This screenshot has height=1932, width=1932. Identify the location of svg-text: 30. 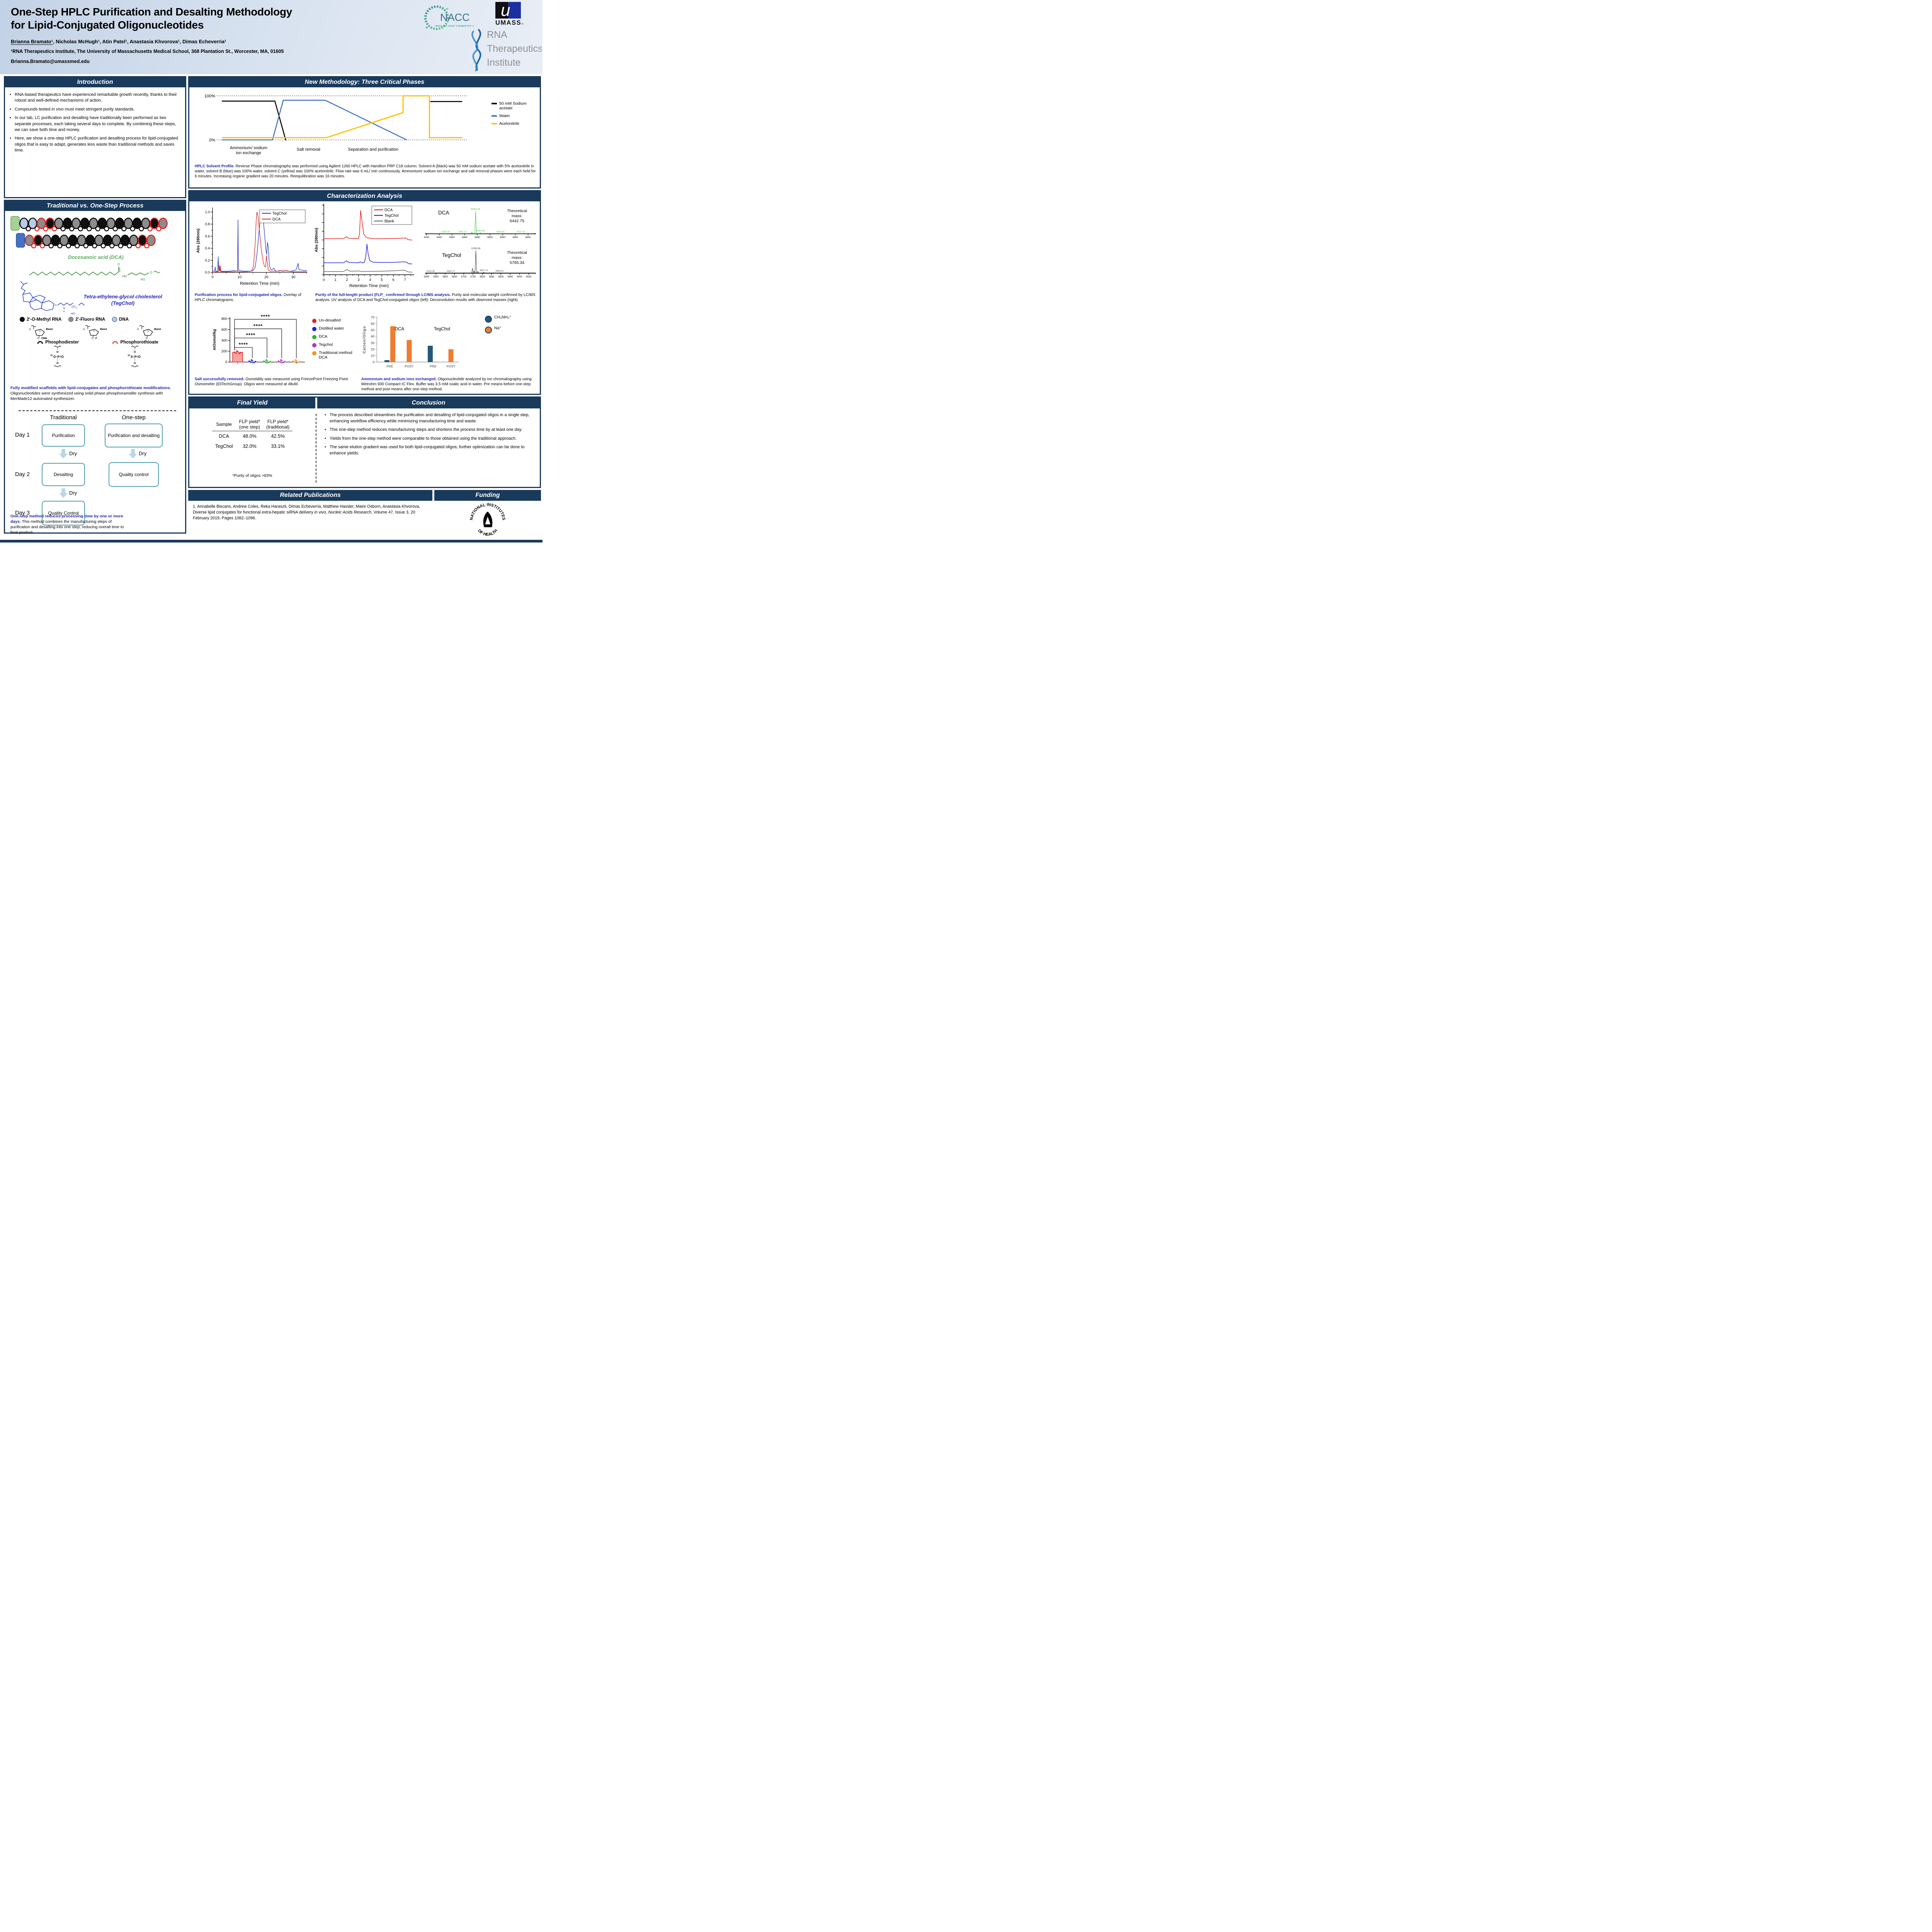
(294, 277).